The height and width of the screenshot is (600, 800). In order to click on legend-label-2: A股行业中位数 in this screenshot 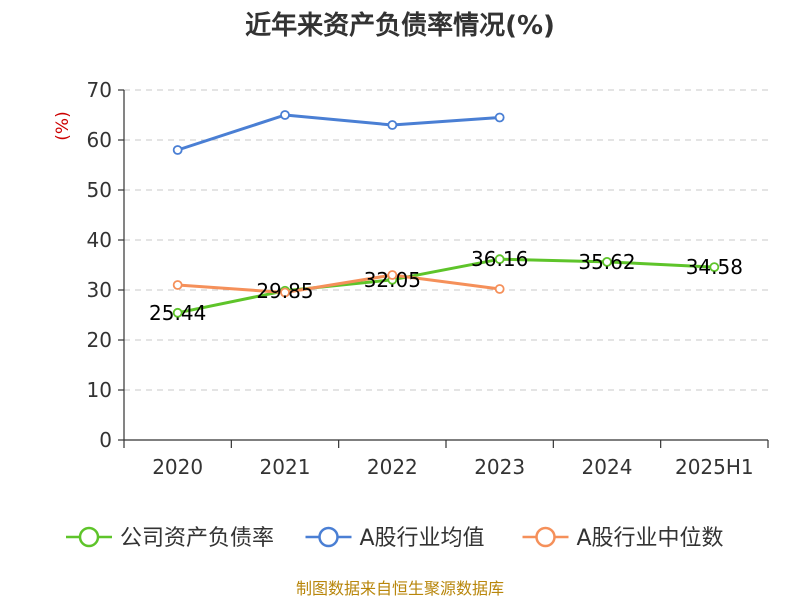, I will do `click(650, 538)`.